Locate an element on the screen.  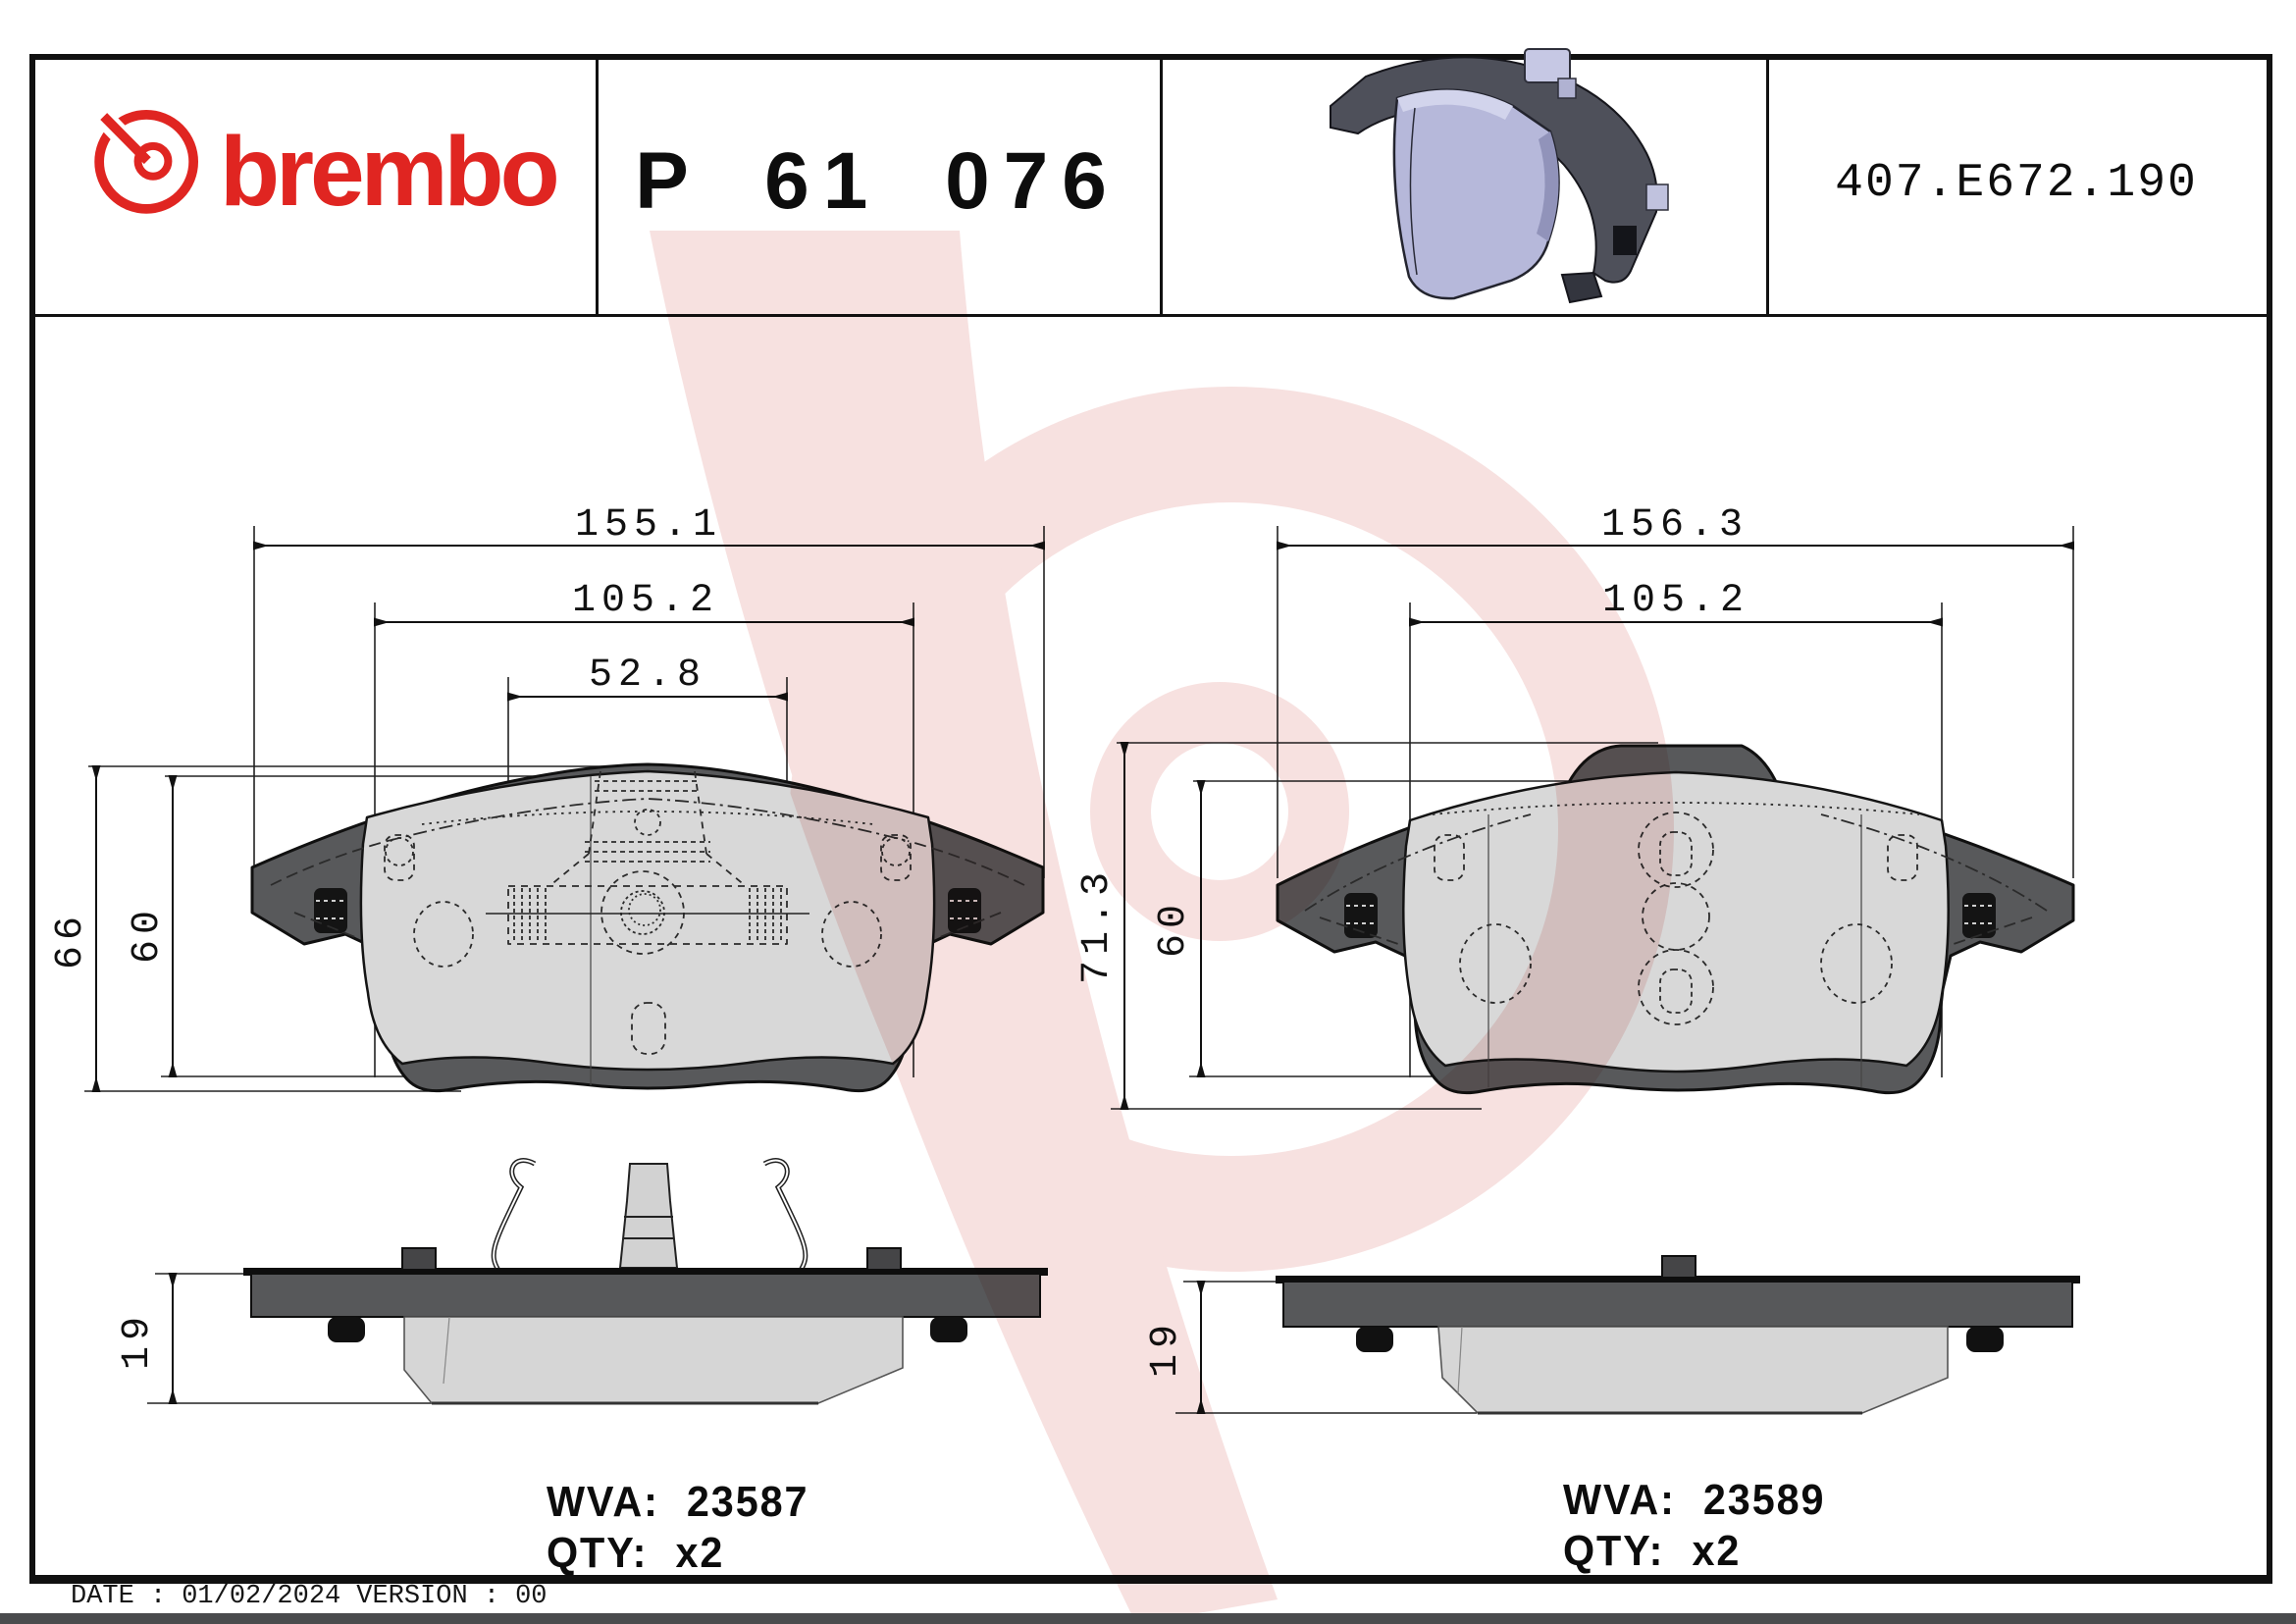
version-label: VERSION : is located at coordinates (428, 1596).